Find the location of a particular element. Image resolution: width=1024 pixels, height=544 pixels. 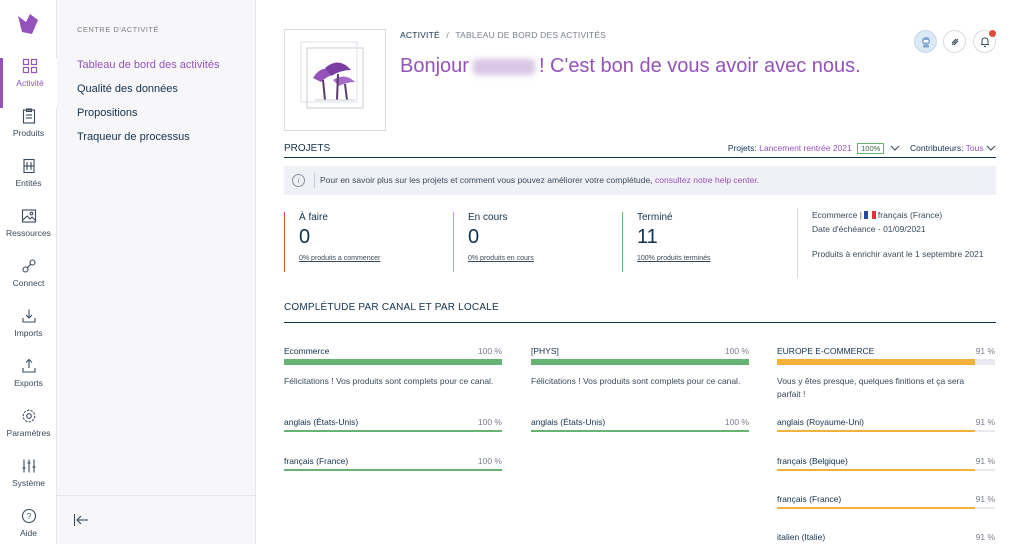

rail-label: Ressources is located at coordinates (28, 233).